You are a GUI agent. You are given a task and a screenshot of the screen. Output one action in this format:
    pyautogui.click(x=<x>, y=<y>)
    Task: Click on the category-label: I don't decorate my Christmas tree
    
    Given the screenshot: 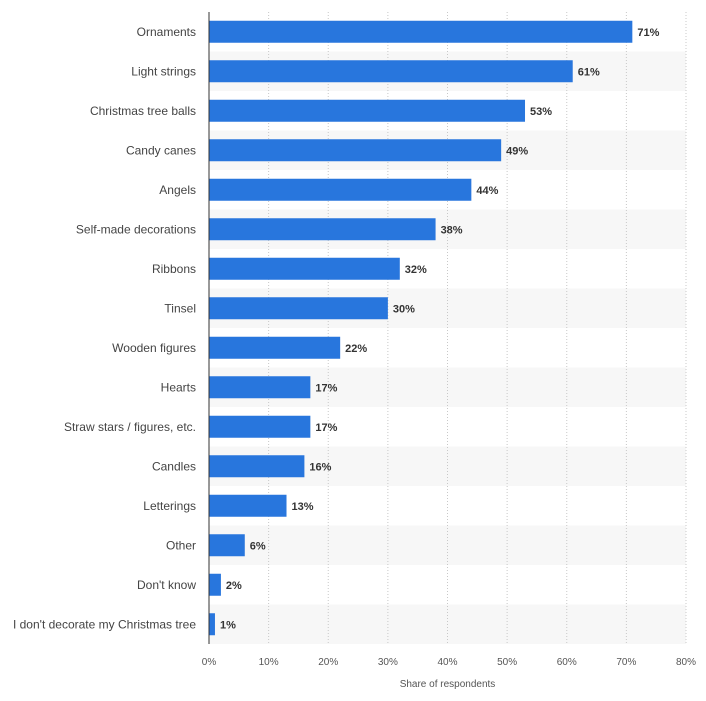 What is the action you would take?
    pyautogui.click(x=104, y=624)
    